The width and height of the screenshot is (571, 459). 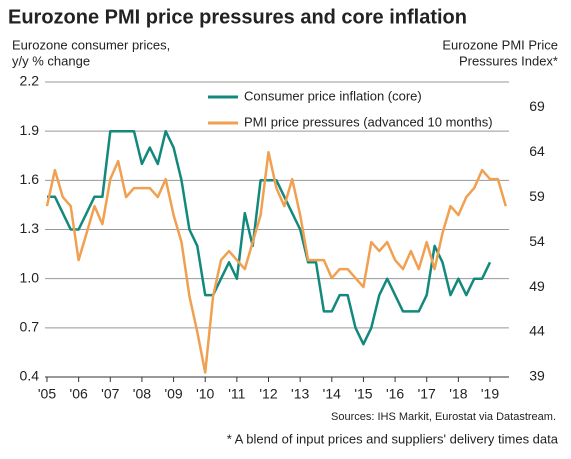 I want to click on y2-tick-label: 44, so click(x=537, y=331).